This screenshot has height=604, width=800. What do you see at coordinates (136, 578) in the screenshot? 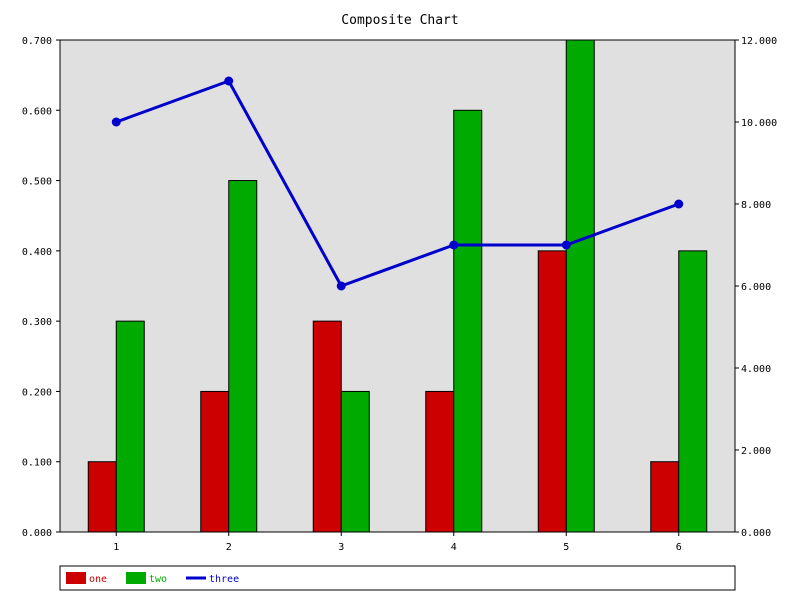
I see `legend-swatch-two` at bounding box center [136, 578].